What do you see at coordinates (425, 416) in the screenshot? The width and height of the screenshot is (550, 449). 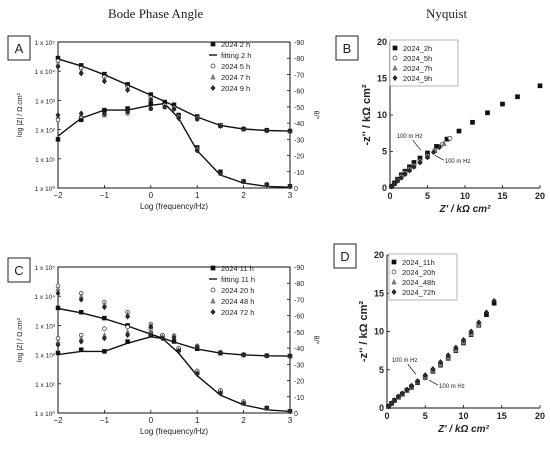 I see `x-tick-label: 5` at bounding box center [425, 416].